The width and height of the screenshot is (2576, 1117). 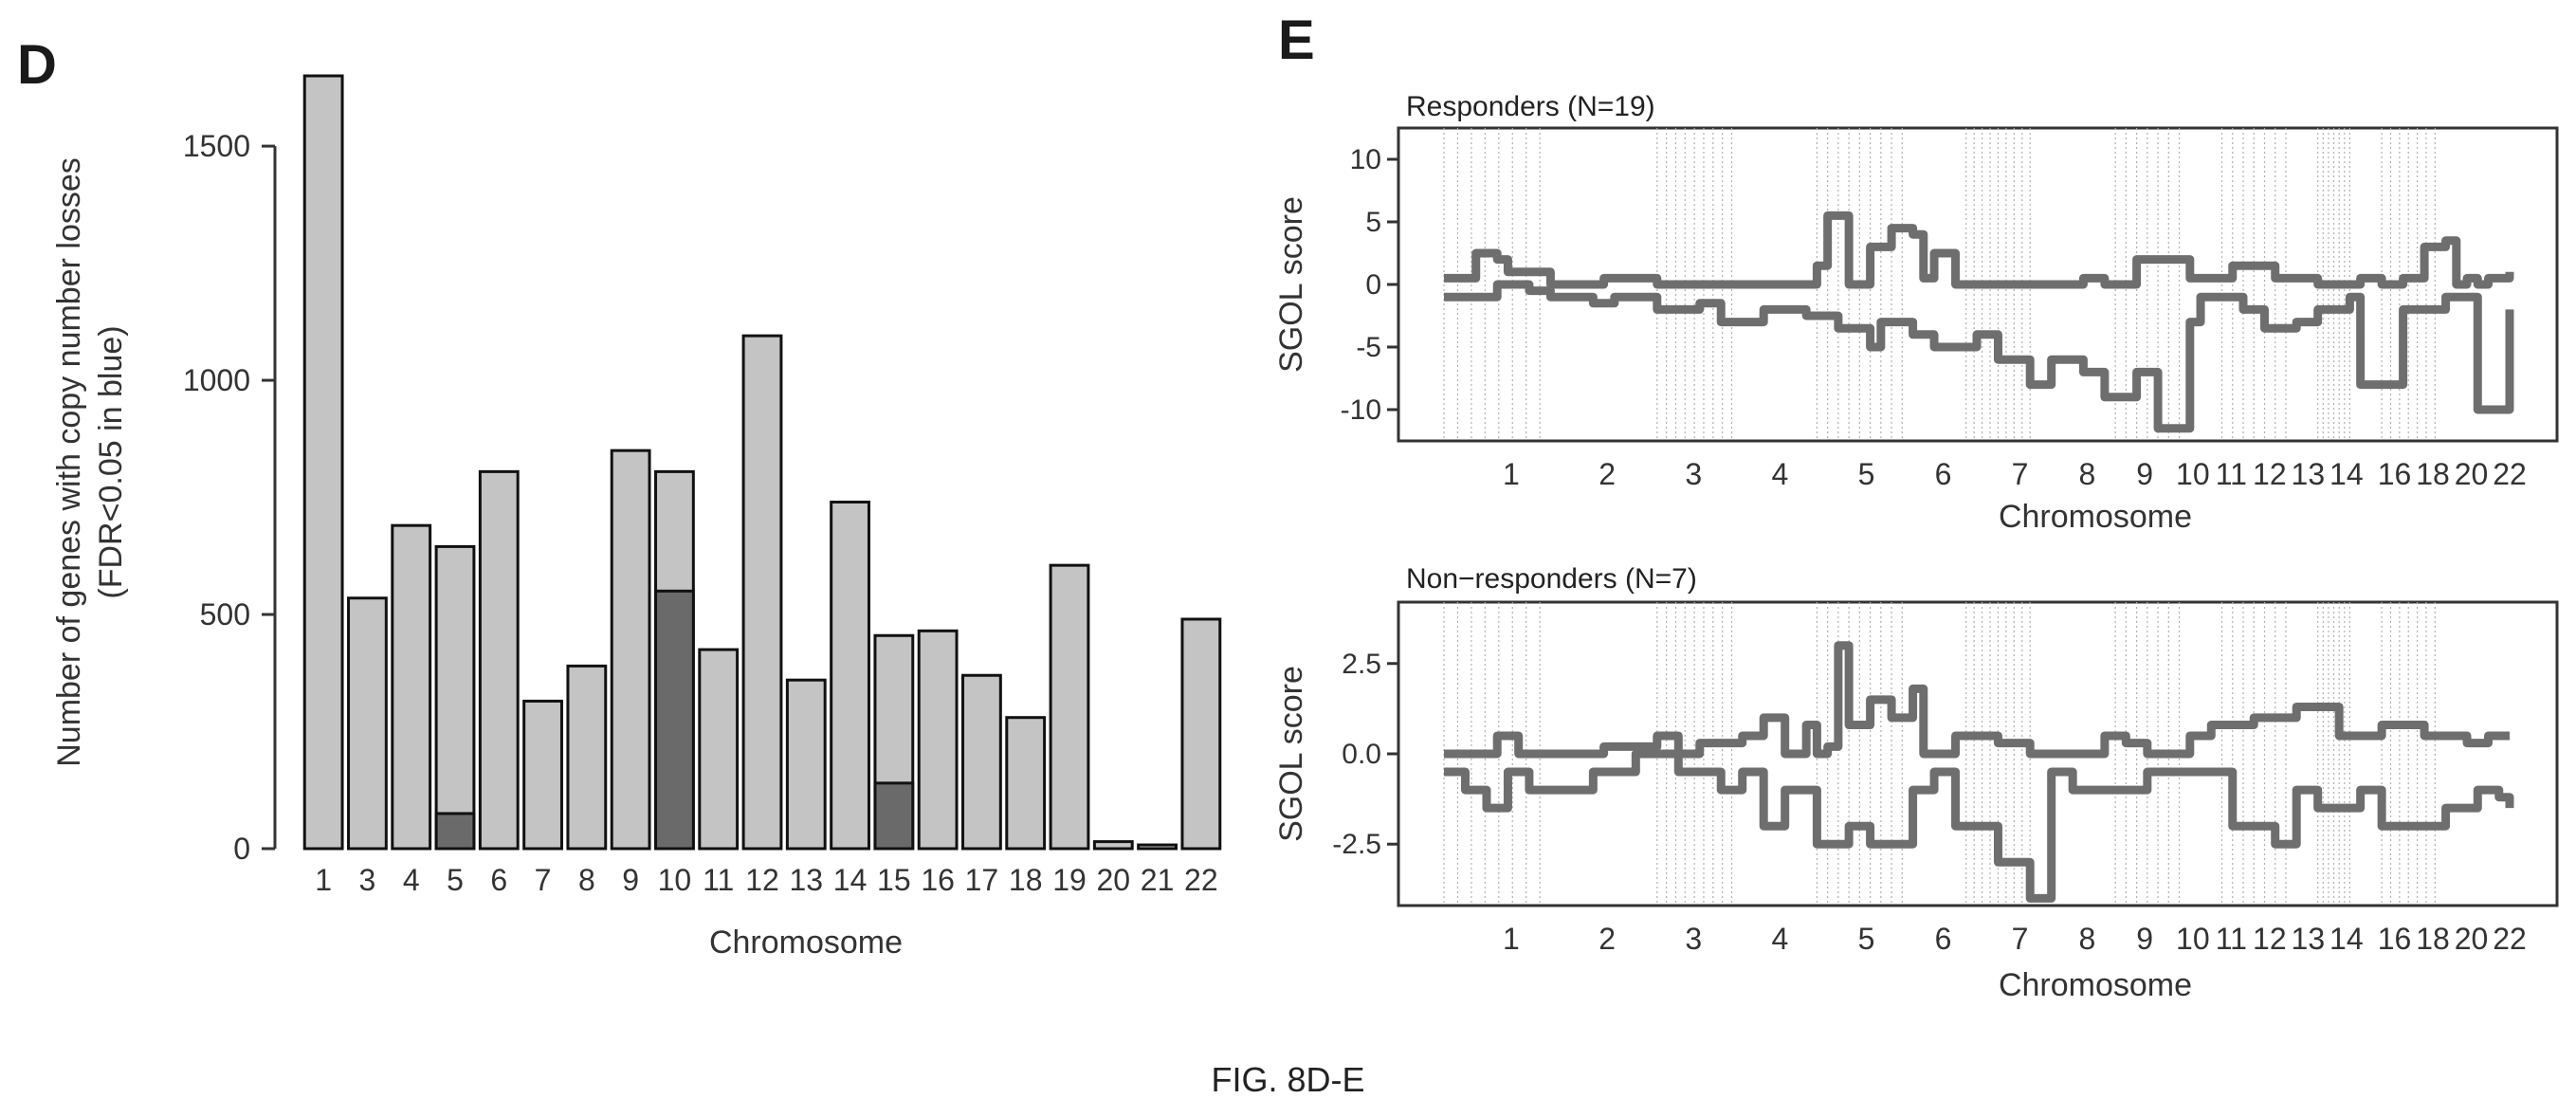 I want to click on x-tick-labels: 1 3 4 5 6 7 8 9 10 11 12 13 14 15 16 17 18 19 20 21 22, so click(x=766, y=880).